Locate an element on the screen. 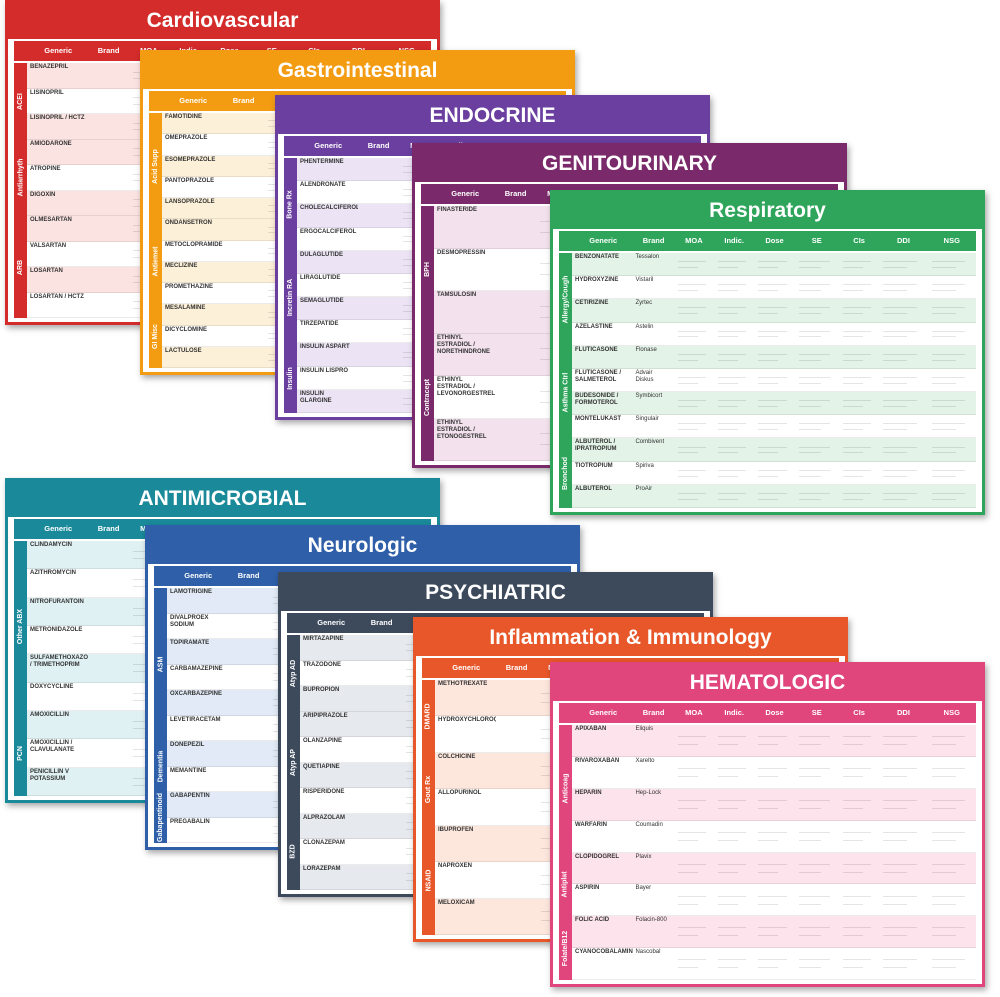 The width and height of the screenshot is (1000, 997). section-label: Dementia is located at coordinates (160, 766).